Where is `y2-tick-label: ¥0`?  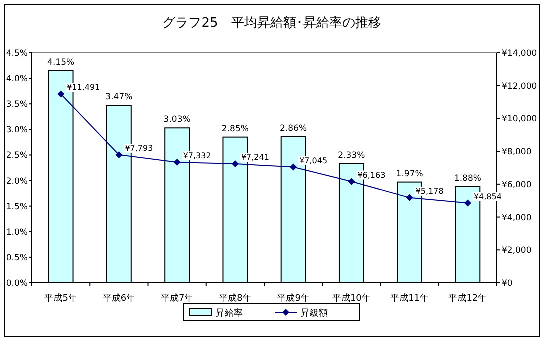
y2-tick-label: ¥0 is located at coordinates (507, 284).